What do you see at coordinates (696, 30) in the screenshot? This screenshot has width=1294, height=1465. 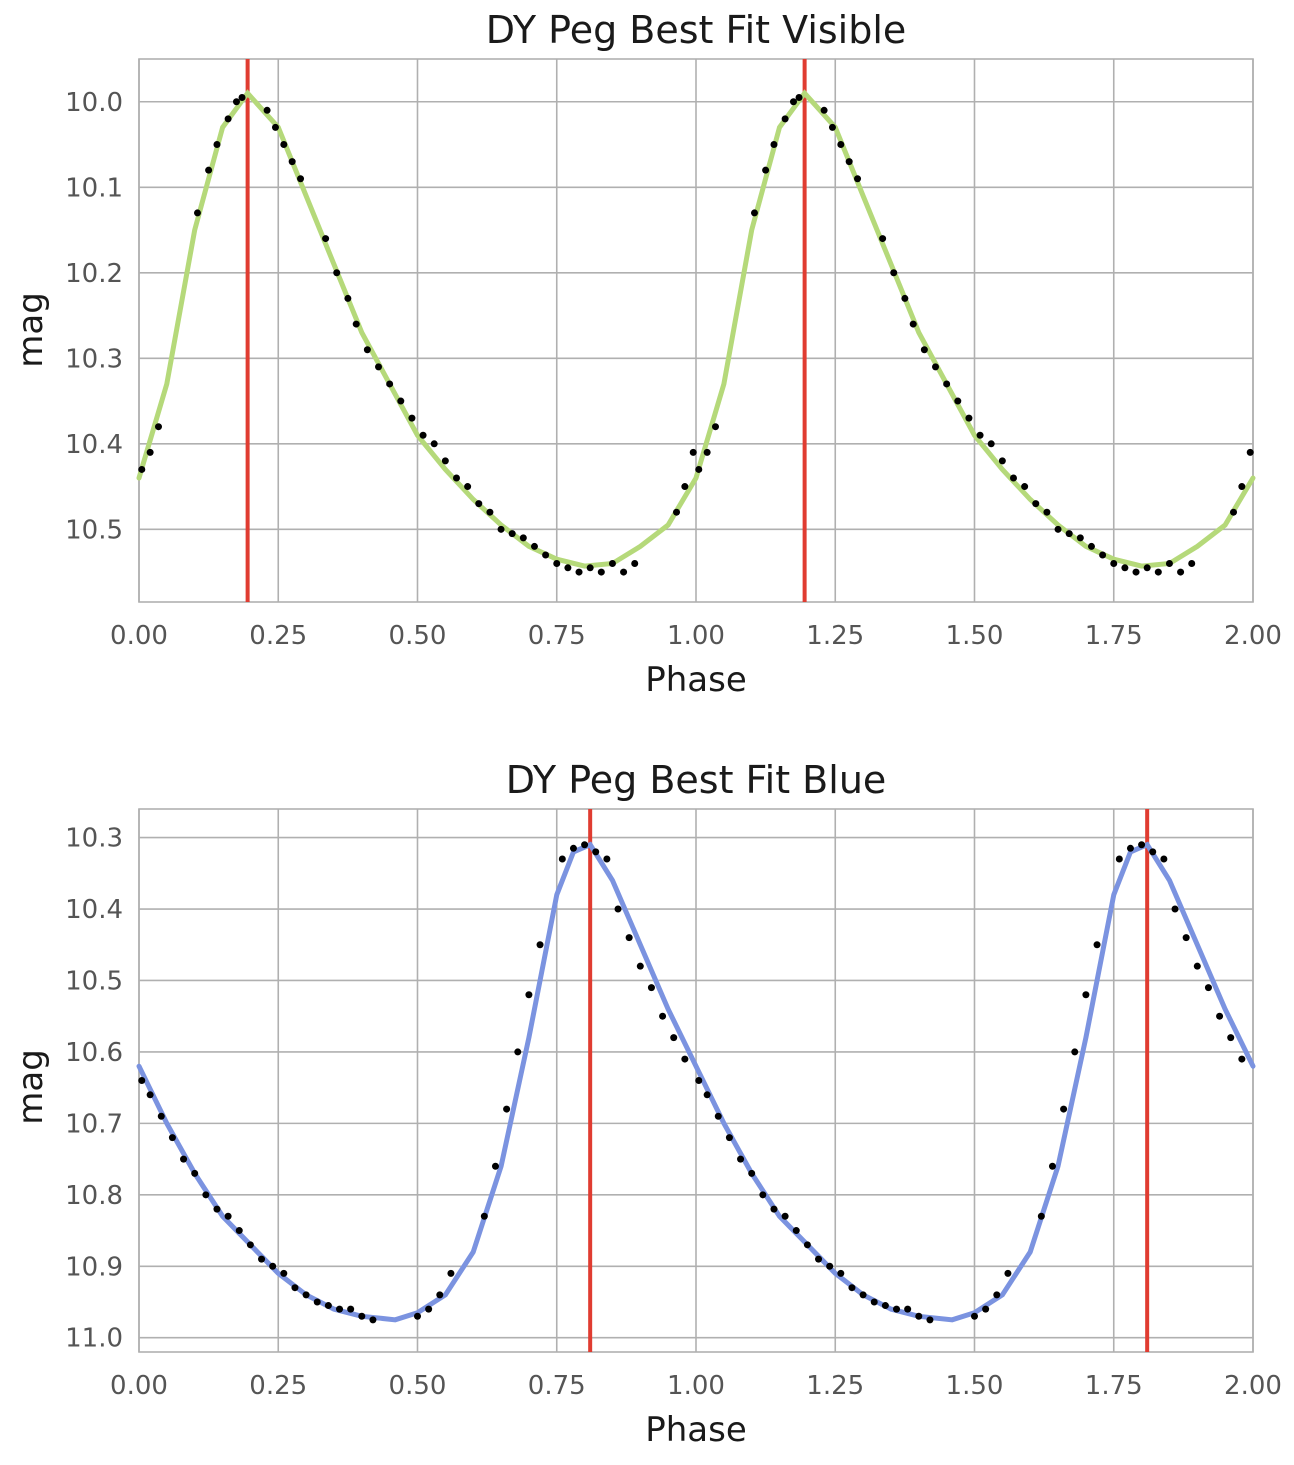 I see `chart-title: DY Peg Best Fit Visible` at bounding box center [696, 30].